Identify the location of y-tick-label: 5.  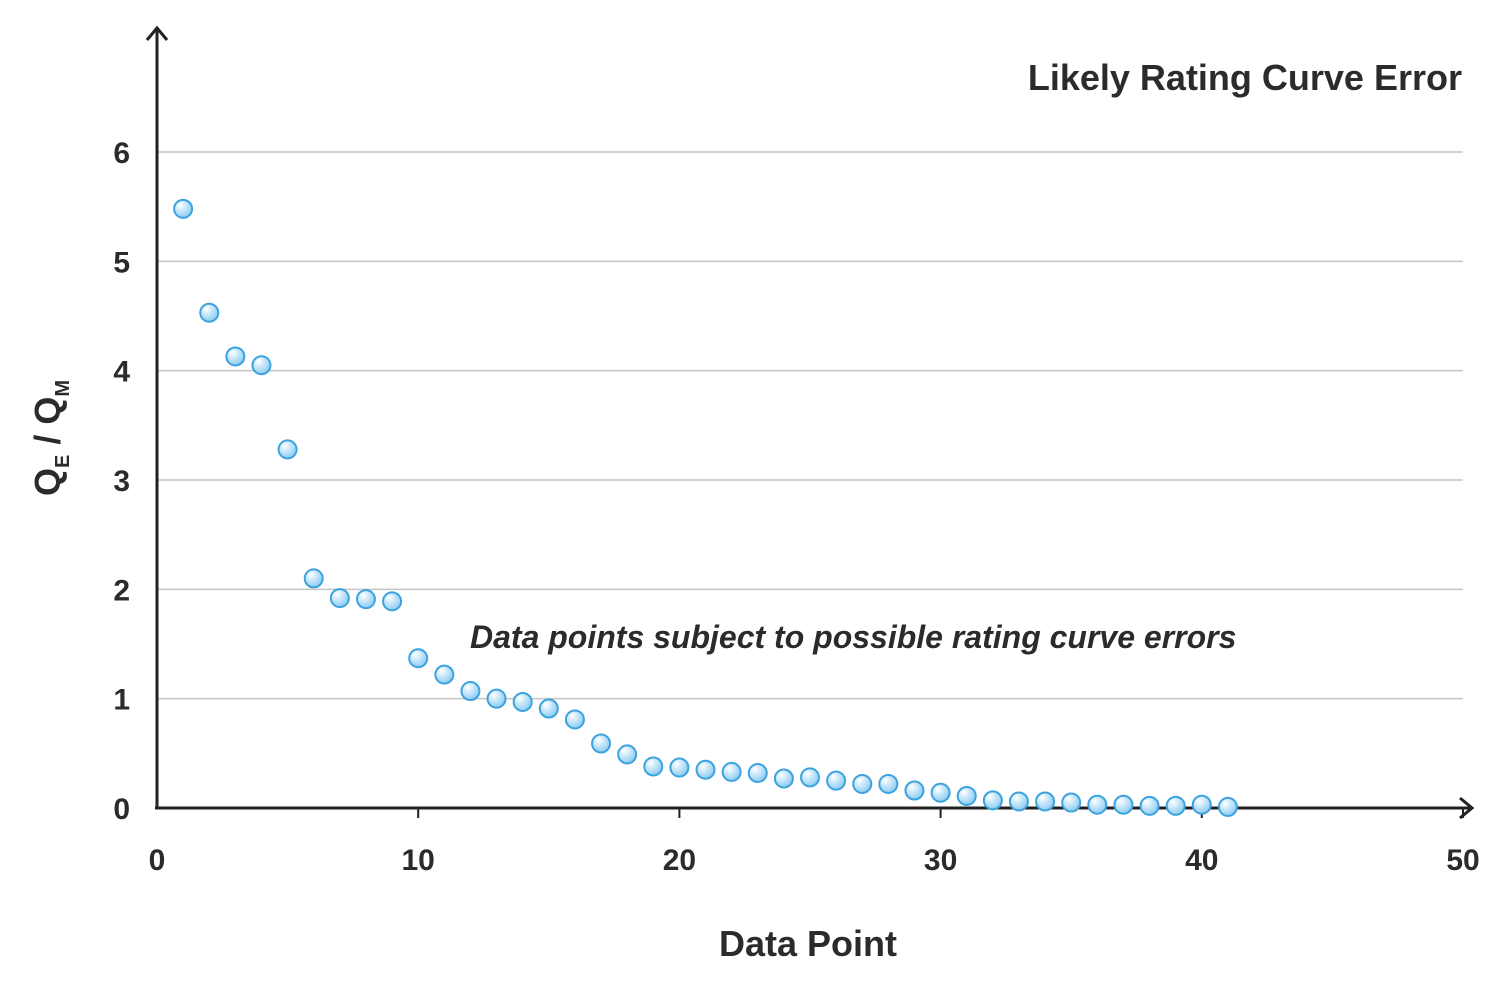
(121, 262).